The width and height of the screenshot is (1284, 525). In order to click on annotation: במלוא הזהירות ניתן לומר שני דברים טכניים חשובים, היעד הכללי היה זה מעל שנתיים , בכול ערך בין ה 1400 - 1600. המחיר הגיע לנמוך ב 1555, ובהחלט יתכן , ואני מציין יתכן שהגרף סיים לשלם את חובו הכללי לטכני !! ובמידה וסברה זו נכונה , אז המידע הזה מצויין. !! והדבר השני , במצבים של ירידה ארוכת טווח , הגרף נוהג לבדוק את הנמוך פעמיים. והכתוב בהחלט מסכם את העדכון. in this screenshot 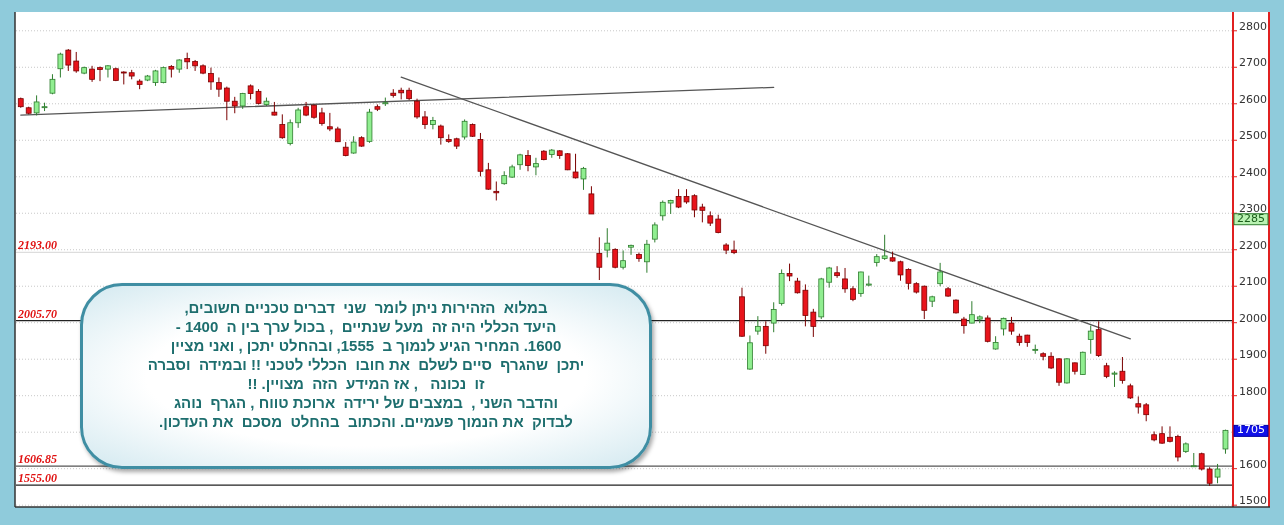, I will do `click(366, 364)`.